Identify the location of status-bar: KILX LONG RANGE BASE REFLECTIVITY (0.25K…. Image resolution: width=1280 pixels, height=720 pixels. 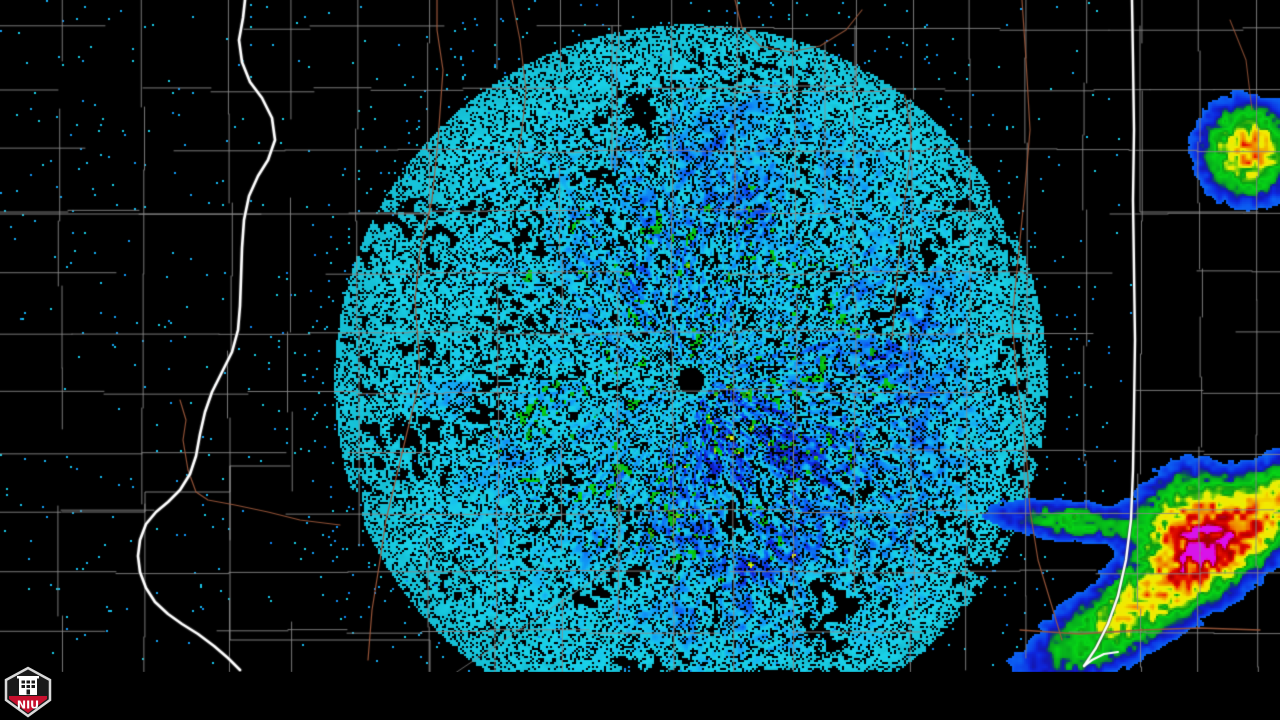
(640, 696).